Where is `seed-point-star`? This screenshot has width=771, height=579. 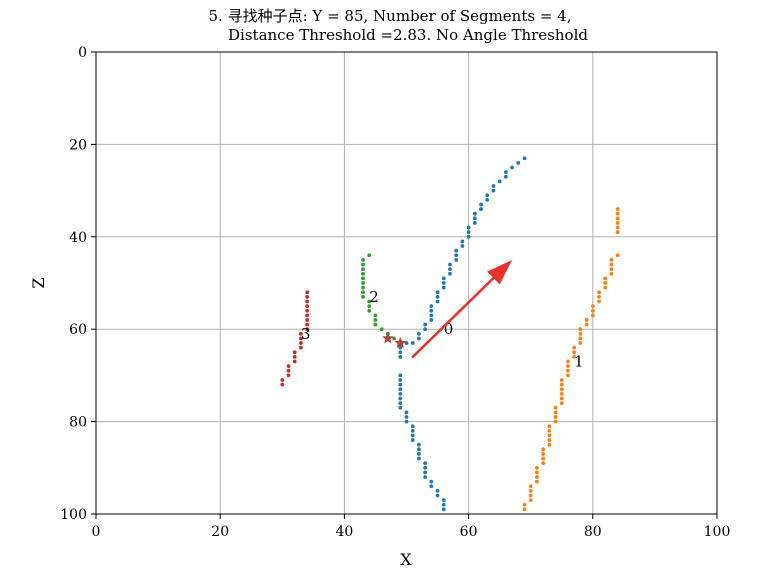
seed-point-star is located at coordinates (388, 338).